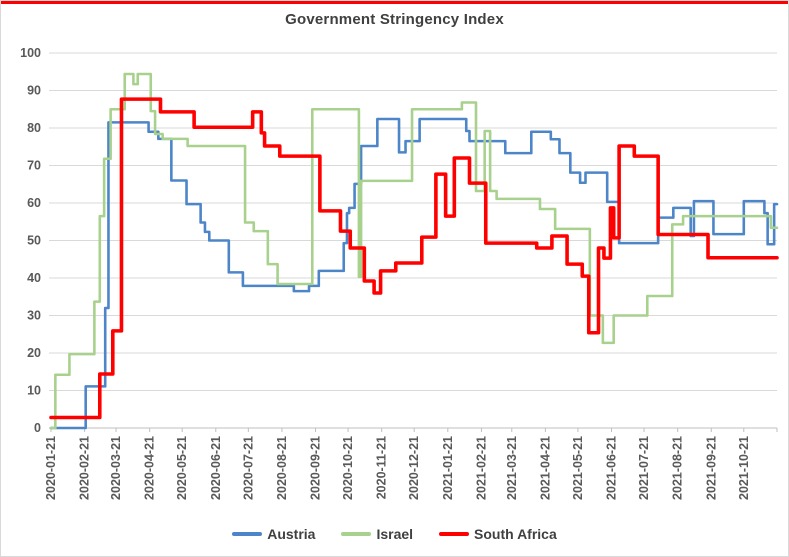 The image size is (789, 557). I want to click on x-axis-label: 2020-11-21, so click(382, 467).